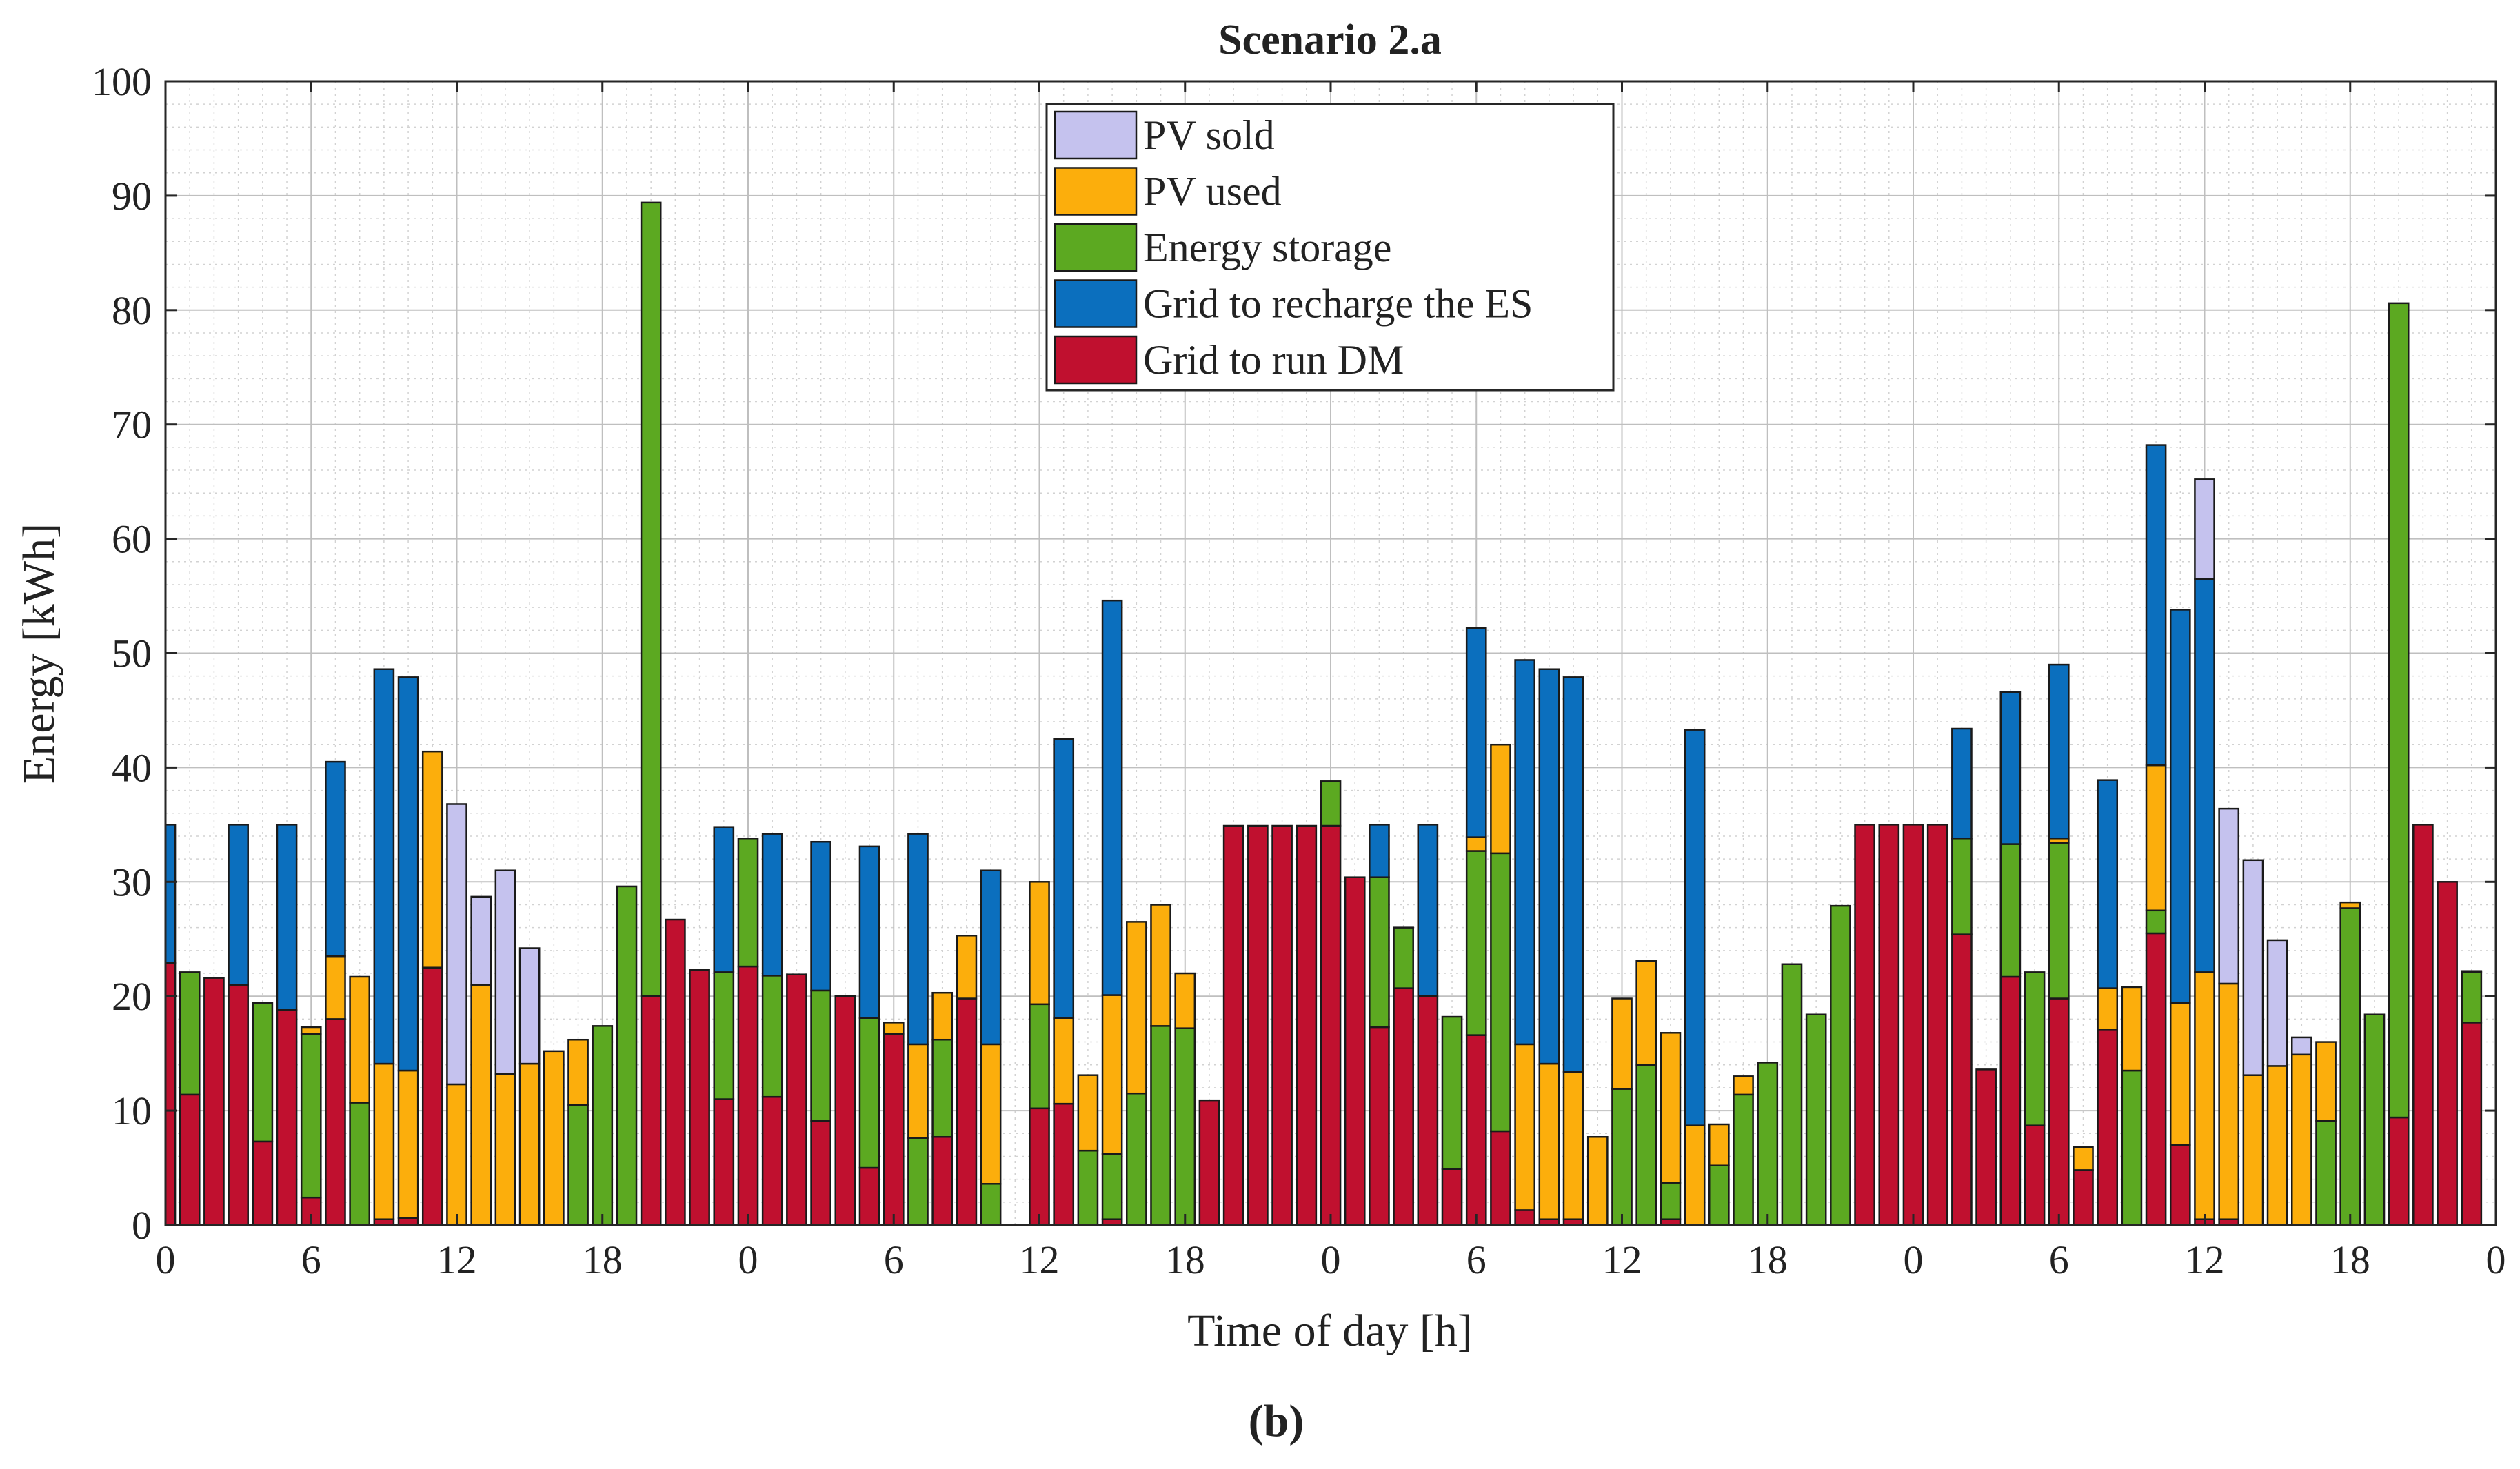  What do you see at coordinates (1096, 303) in the screenshot?
I see `legend-swatch-grid_es` at bounding box center [1096, 303].